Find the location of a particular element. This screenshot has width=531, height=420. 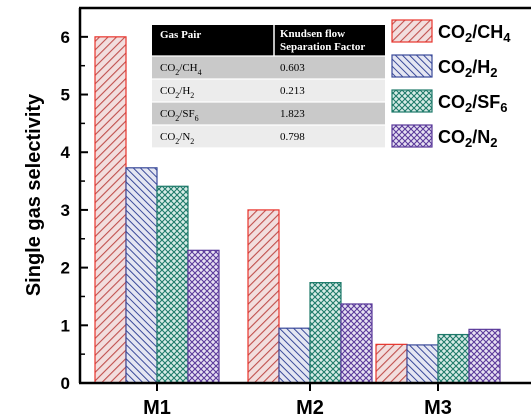

table-cell-gas-pair: CO2/SF6 is located at coordinates (179, 115).